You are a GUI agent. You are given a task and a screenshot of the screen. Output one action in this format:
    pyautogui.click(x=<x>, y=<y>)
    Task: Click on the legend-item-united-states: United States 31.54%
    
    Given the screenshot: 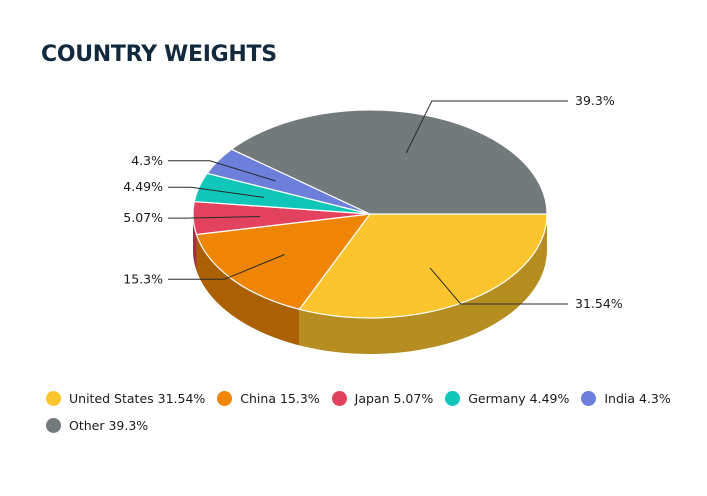 What is the action you would take?
    pyautogui.click(x=125, y=398)
    